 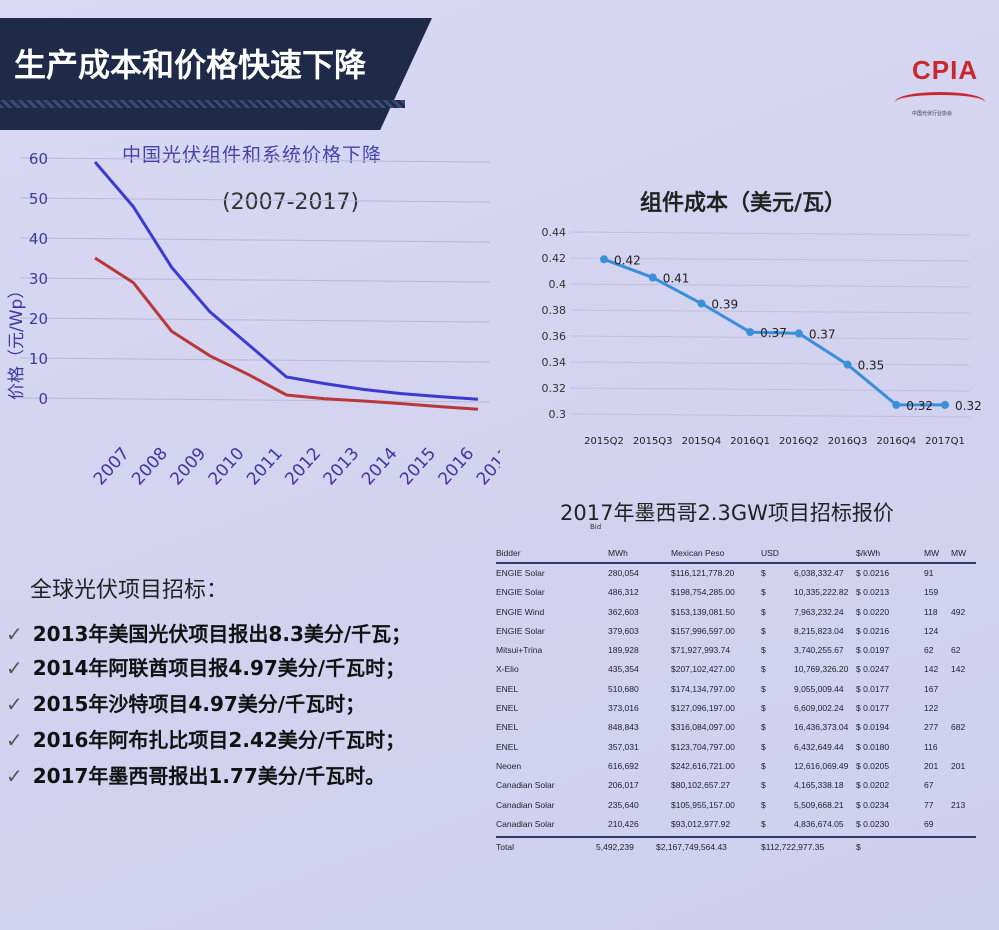 What do you see at coordinates (929, 804) in the screenshot?
I see `table-cell: 77` at bounding box center [929, 804].